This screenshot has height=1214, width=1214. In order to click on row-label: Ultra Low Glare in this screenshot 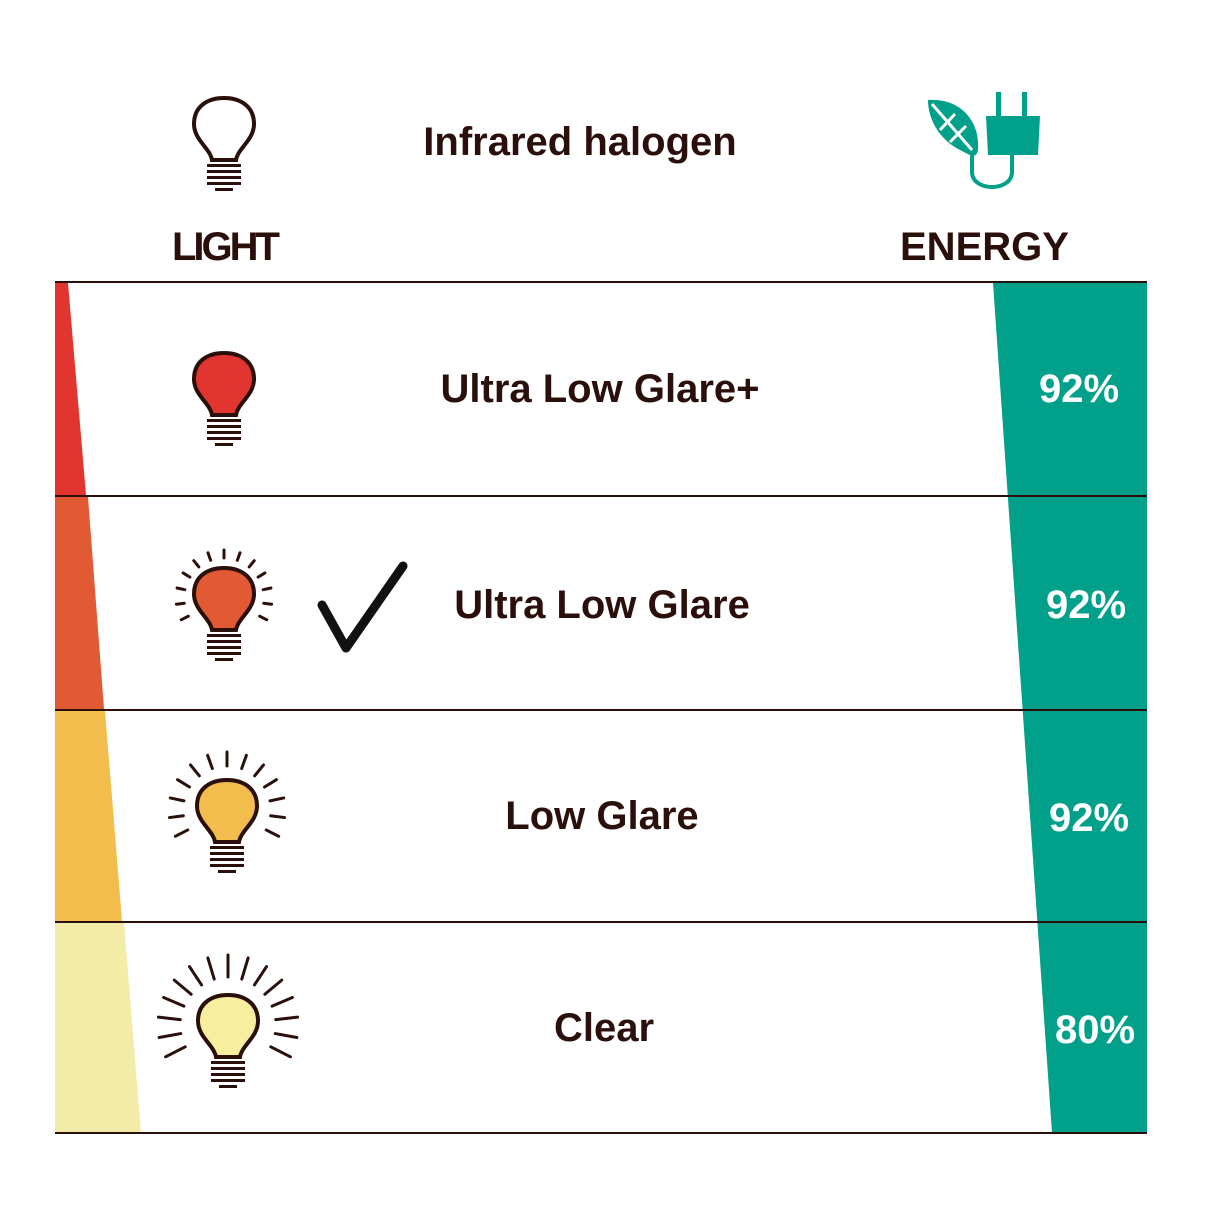, I will do `click(602, 605)`.